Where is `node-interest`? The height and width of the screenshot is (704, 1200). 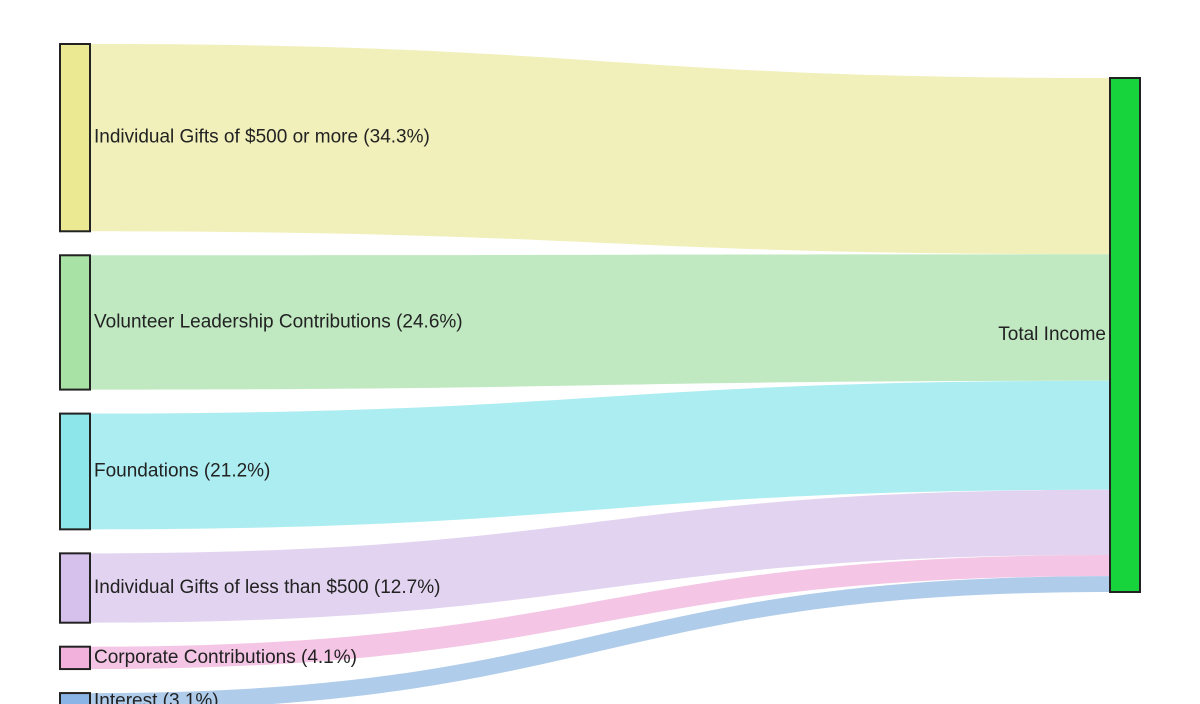 node-interest is located at coordinates (75, 698).